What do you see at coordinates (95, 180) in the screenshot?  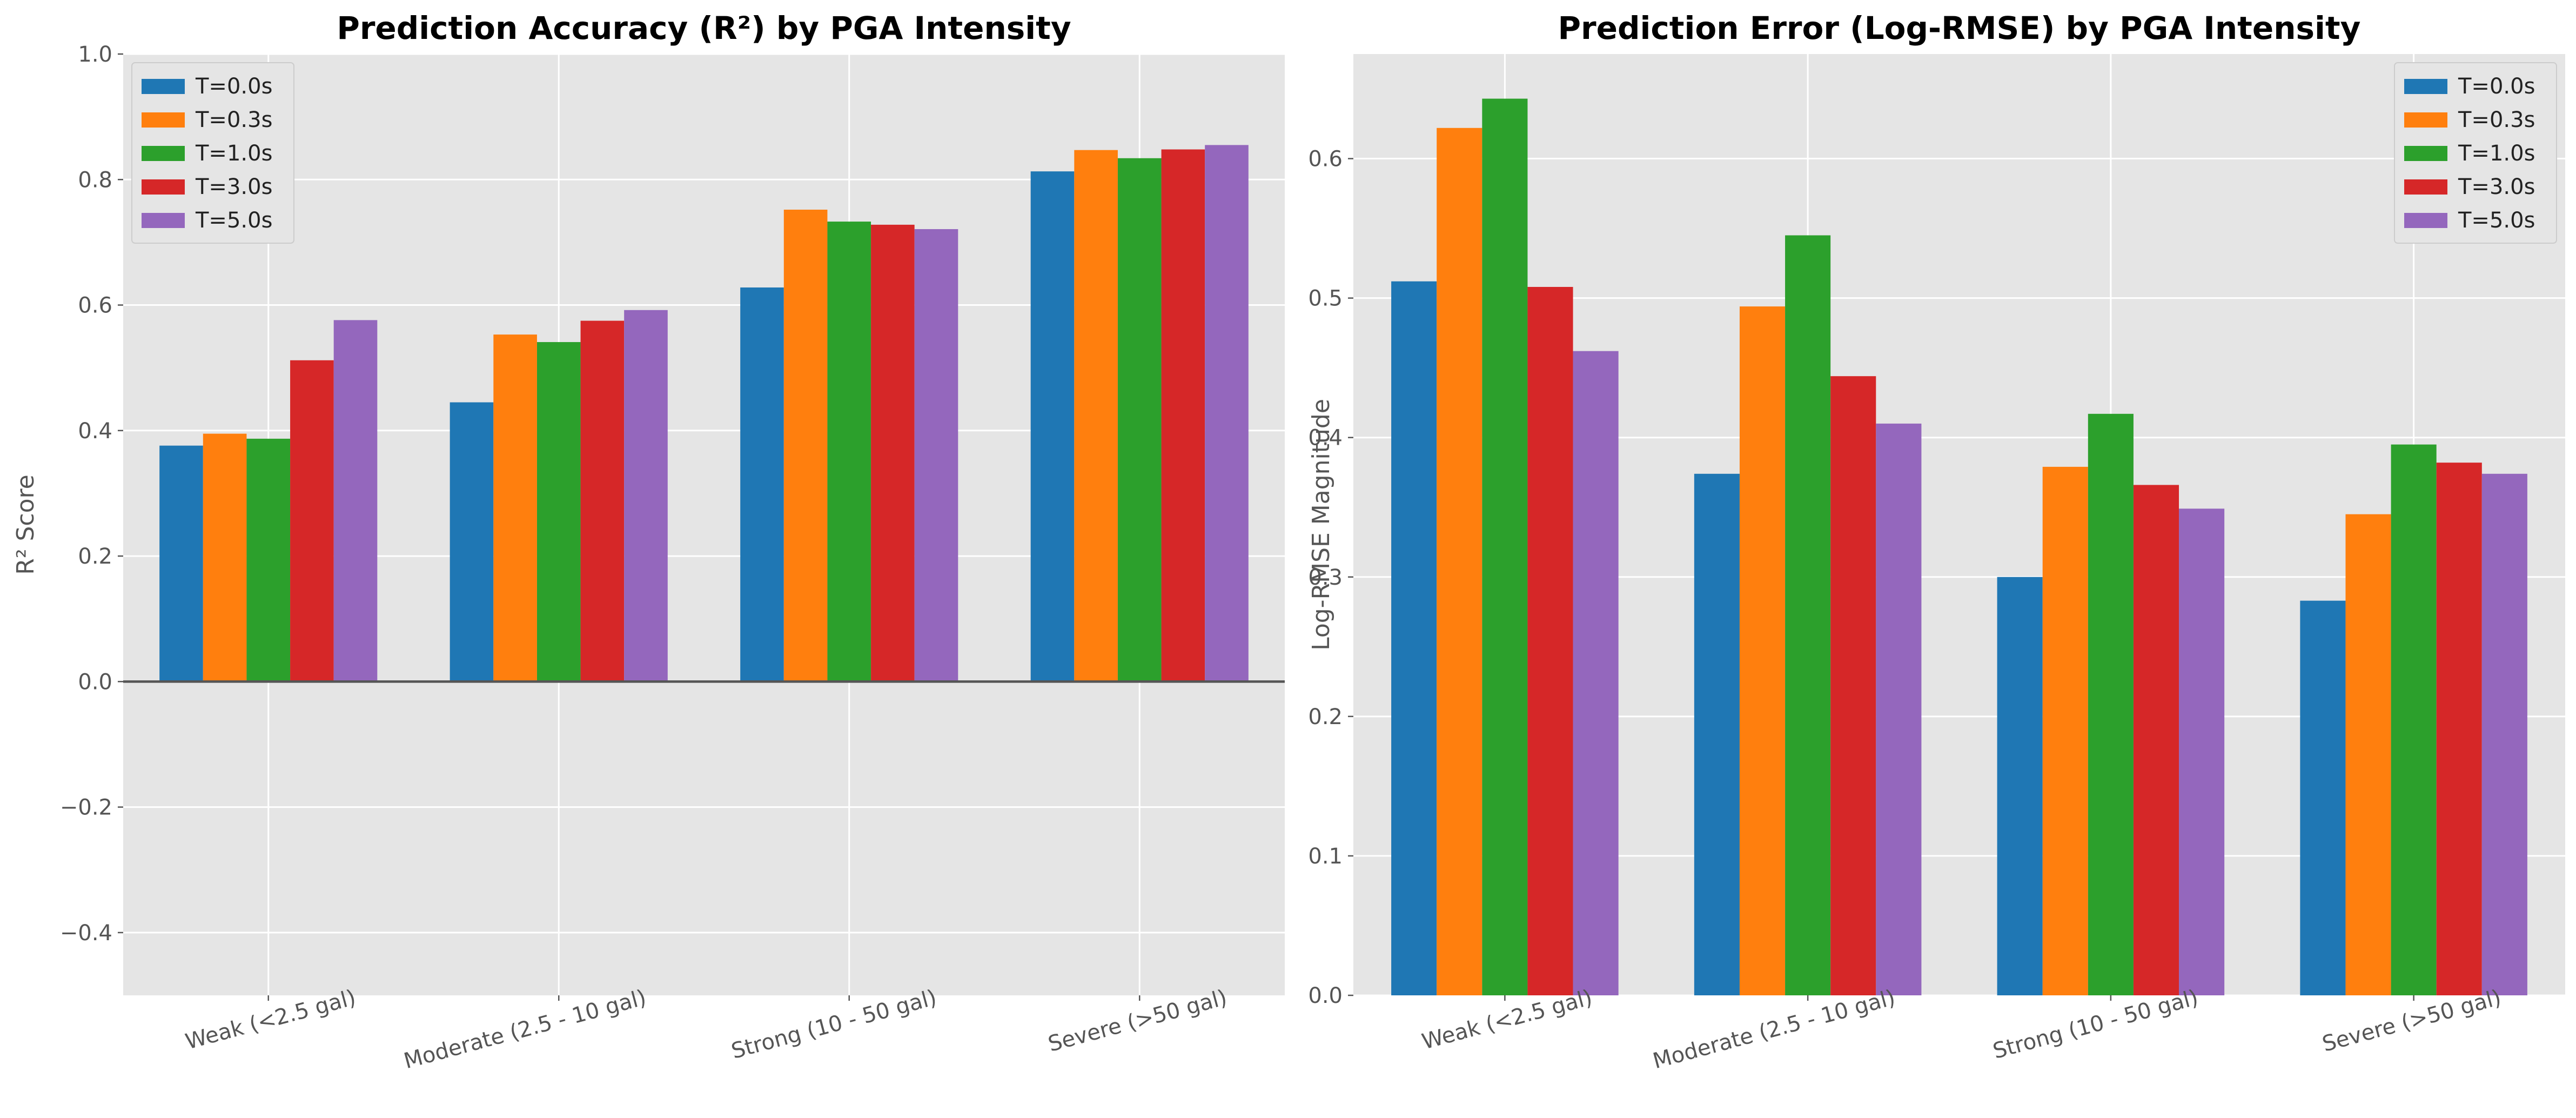 I see `y-tick-label: 0.8` at bounding box center [95, 180].